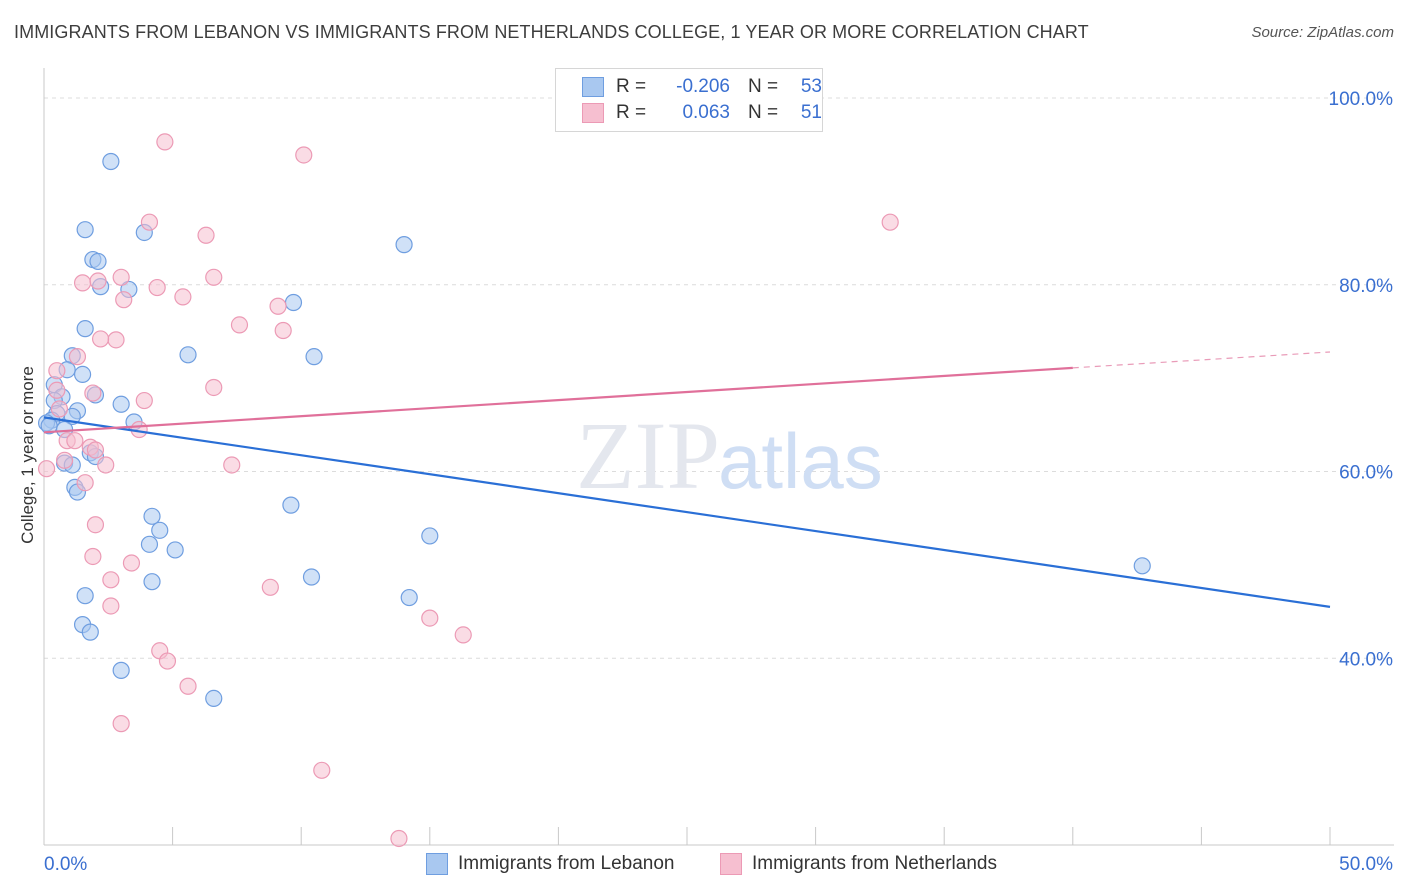 This screenshot has height=892, width=1406. What do you see at coordinates (1366, 473) in the screenshot?
I see `y-tick-label: 60.0%` at bounding box center [1366, 473].